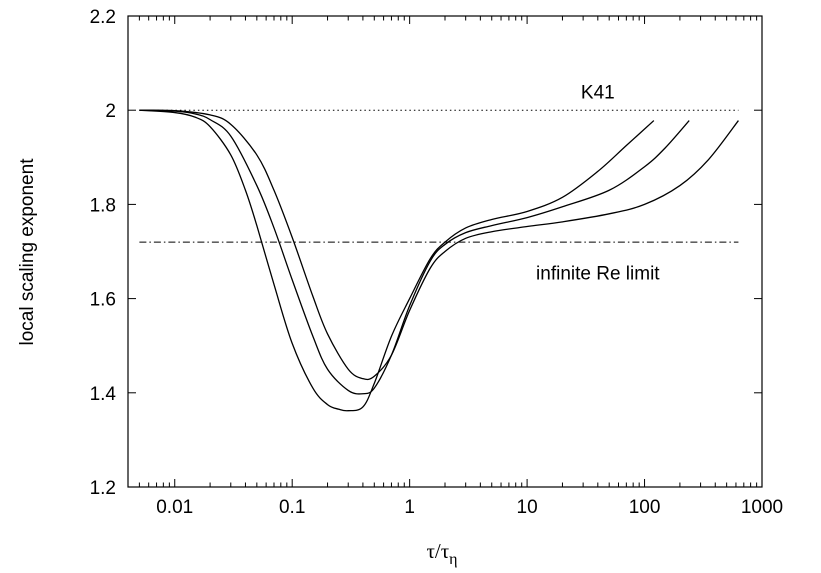  I want to click on y-tick-label-1: 1.4, so click(103, 394).